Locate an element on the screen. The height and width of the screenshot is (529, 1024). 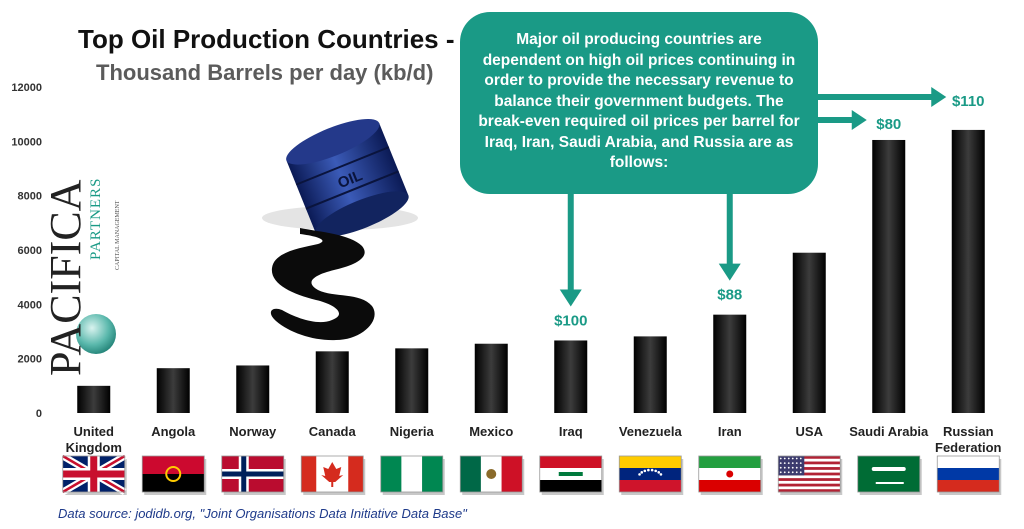
chart-subtitle: Thousand Barrels per day (kb/d) is located at coordinates (265, 72).